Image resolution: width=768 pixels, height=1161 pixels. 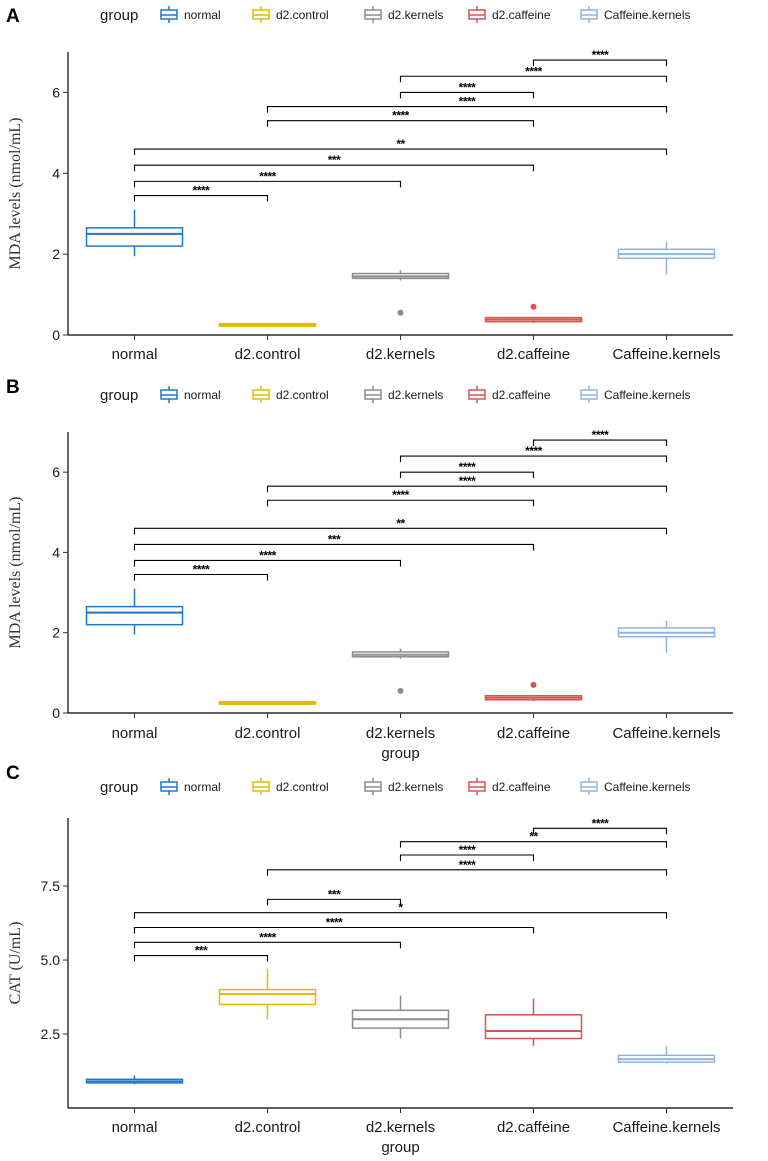 What do you see at coordinates (56, 472) in the screenshot?
I see `y-tick-label: 6` at bounding box center [56, 472].